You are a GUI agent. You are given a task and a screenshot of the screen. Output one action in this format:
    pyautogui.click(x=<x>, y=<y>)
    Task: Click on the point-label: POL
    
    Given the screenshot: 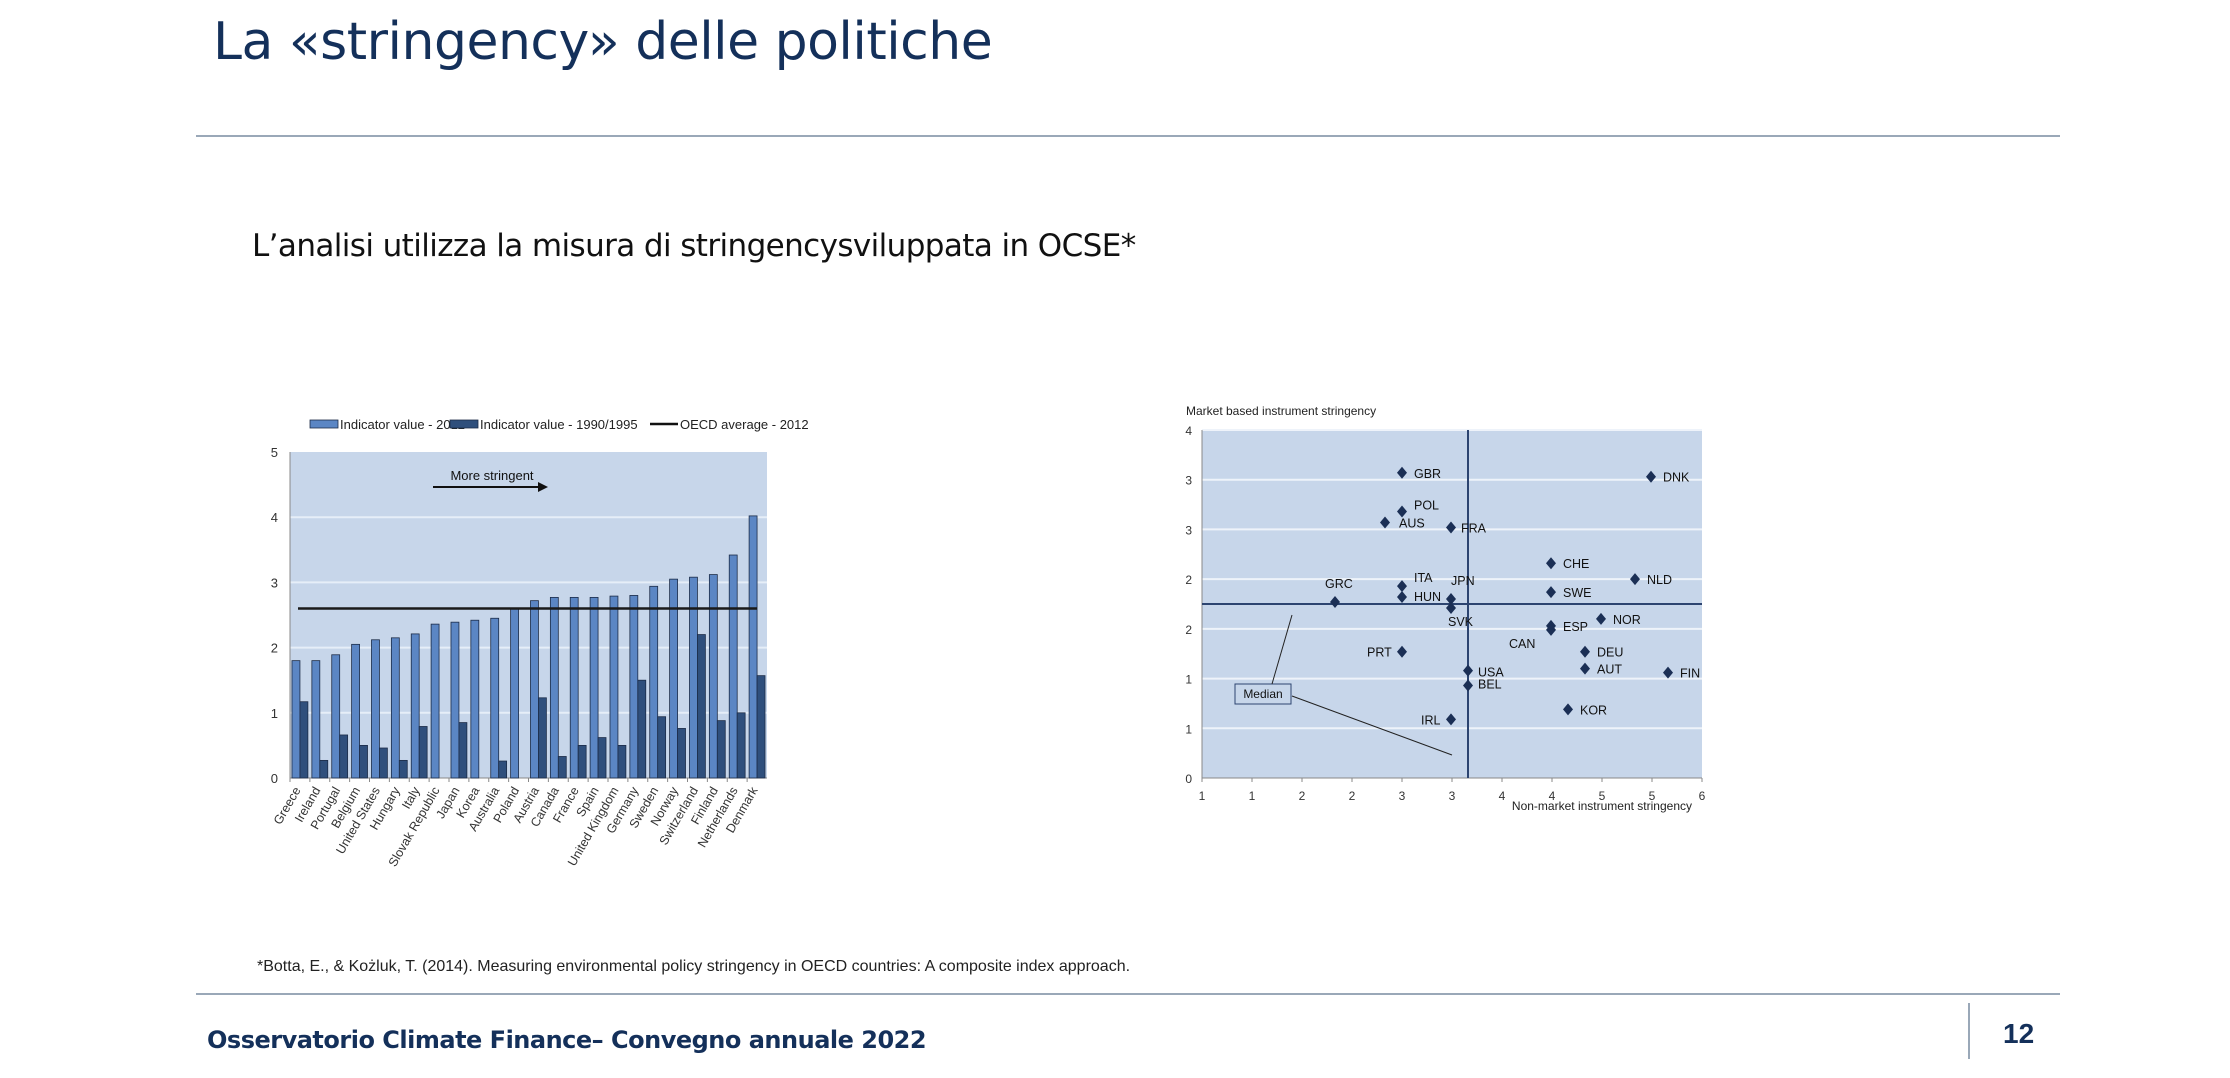 What is the action you would take?
    pyautogui.click(x=1426, y=506)
    